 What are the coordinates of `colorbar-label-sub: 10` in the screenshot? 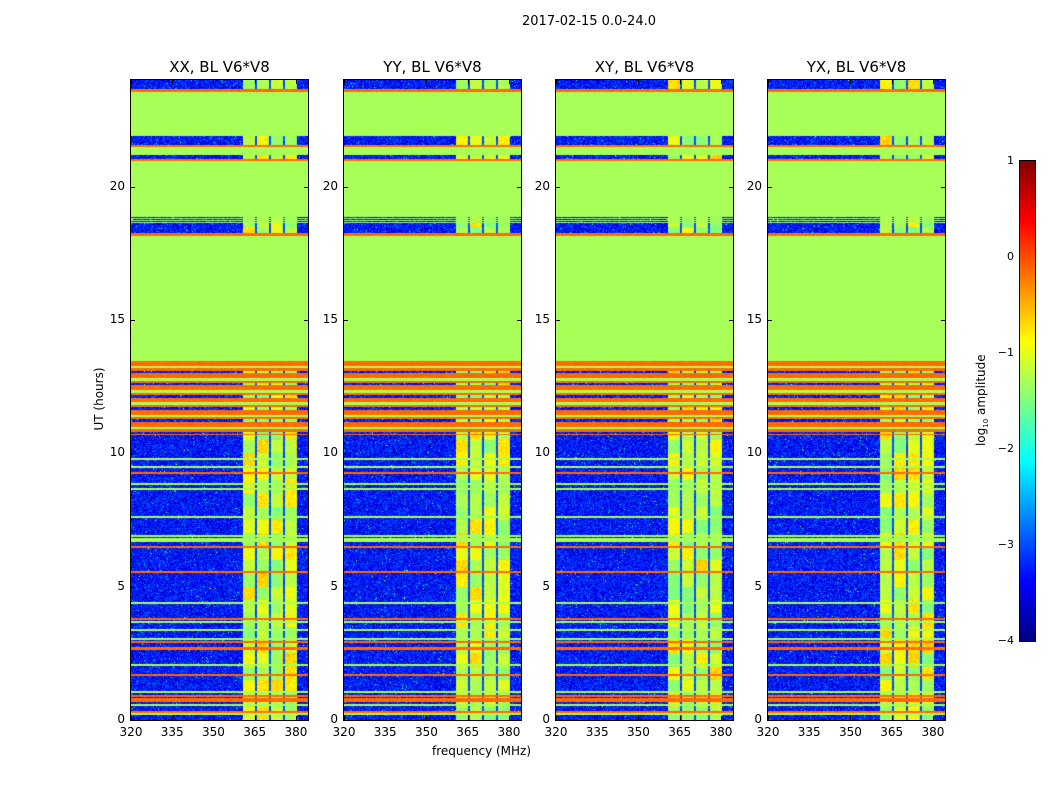 It's located at (986, 423).